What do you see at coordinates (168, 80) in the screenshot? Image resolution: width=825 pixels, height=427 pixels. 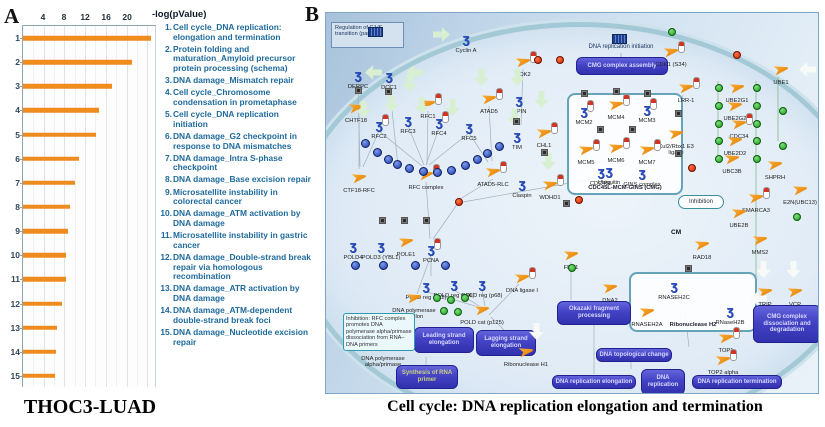 I see `pathway-item-number: 3.` at bounding box center [168, 80].